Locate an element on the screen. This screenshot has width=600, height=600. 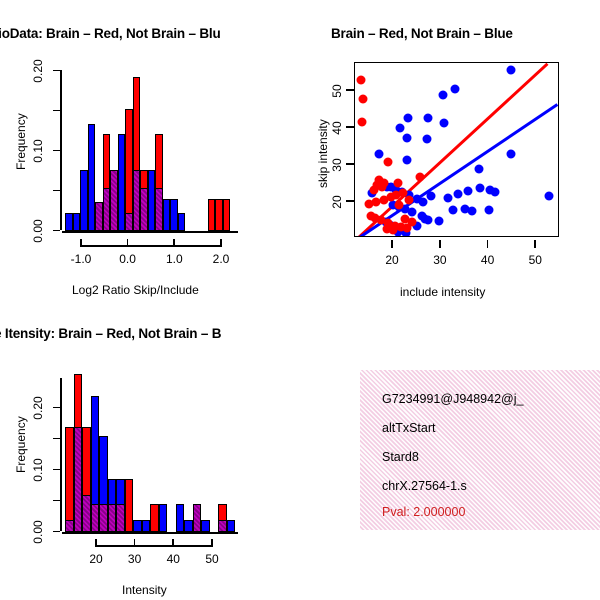
intensity-histogram-bars is located at coordinates (150, 451).